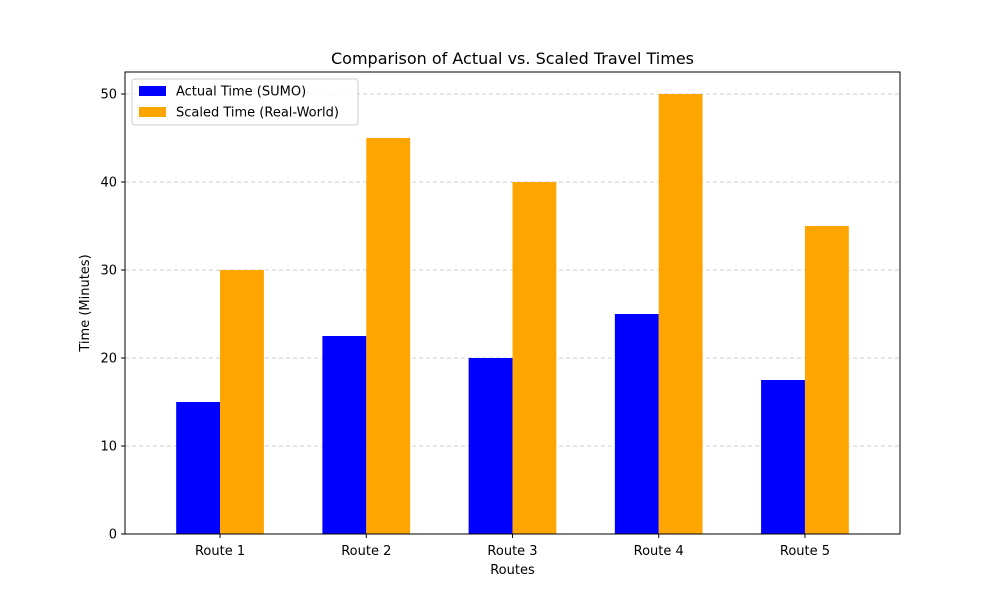  Describe the element at coordinates (113, 535) in the screenshot. I see `y-tick-label: 0` at that location.